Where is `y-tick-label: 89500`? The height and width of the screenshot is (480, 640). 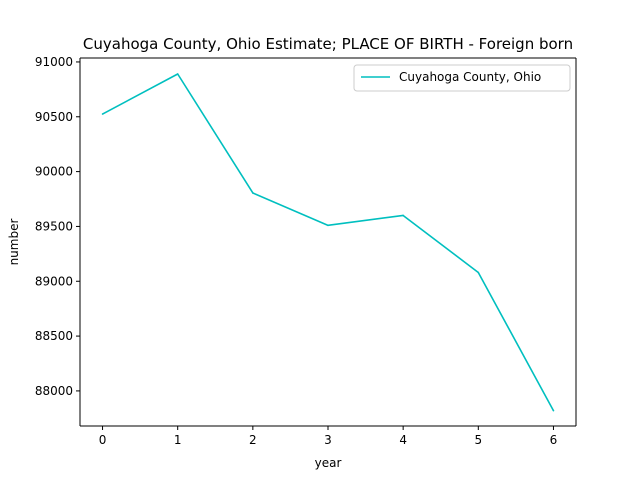
y-tick-label: 89500 is located at coordinates (54, 226).